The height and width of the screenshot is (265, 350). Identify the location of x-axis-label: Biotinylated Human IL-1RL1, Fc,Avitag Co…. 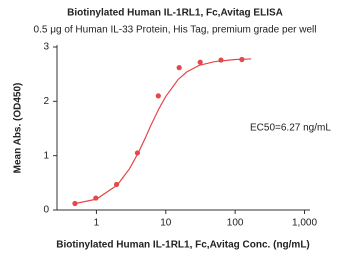
(183, 245).